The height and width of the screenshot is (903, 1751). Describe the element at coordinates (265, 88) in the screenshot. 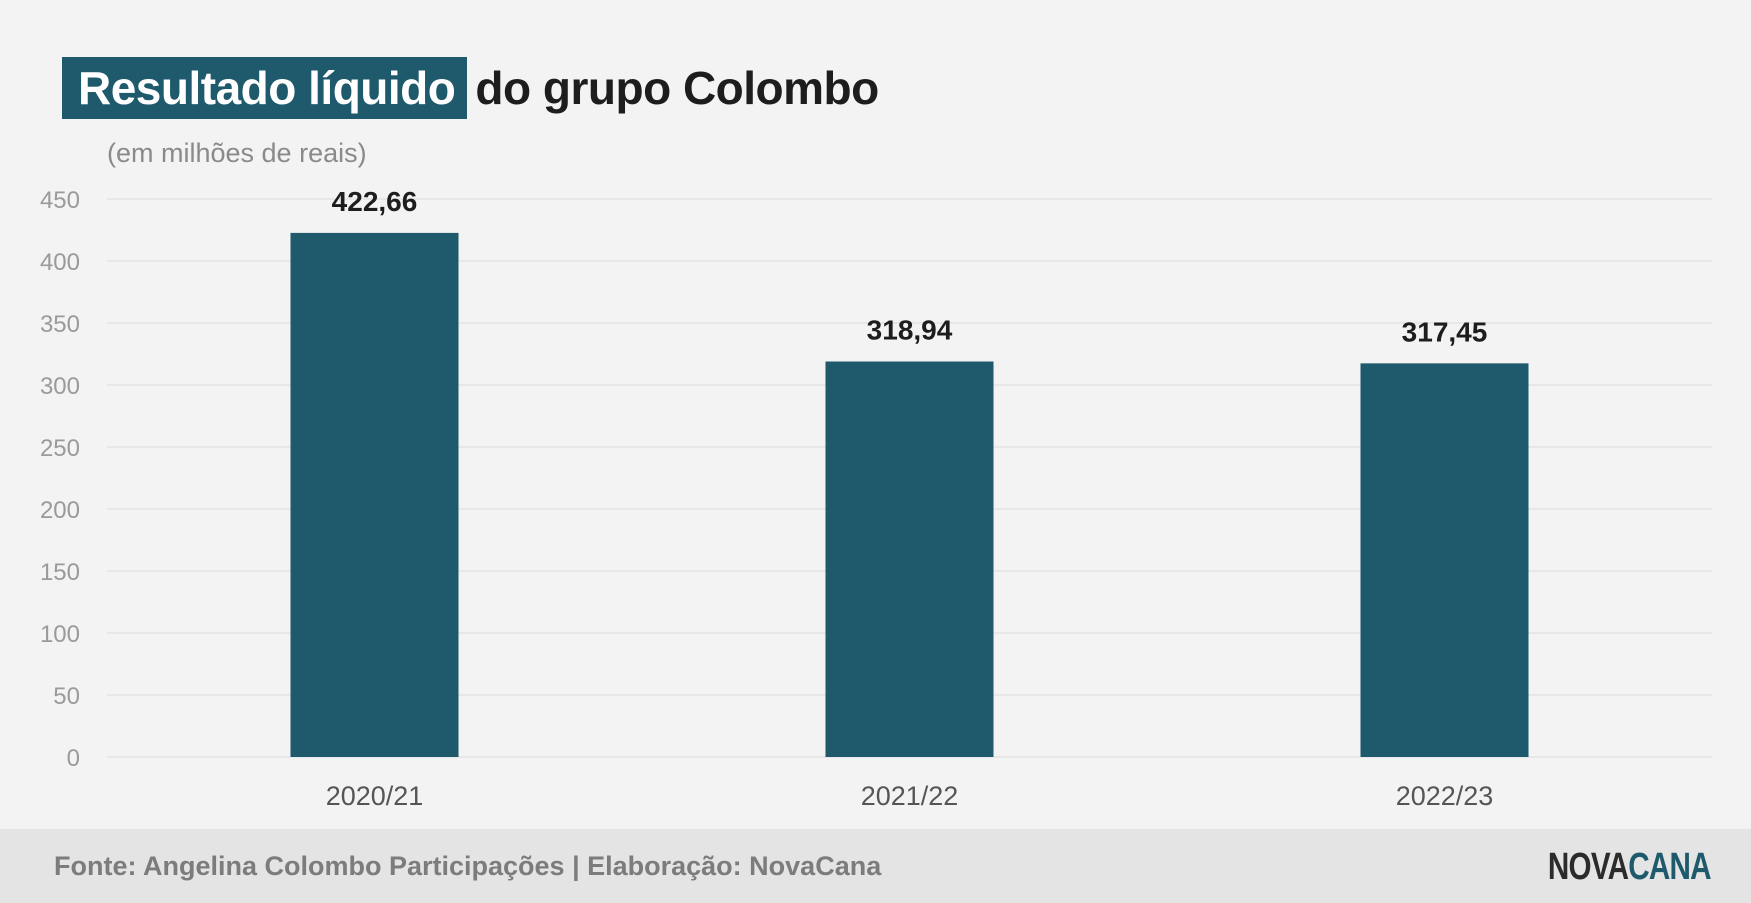

I see `title-highlight: Resultado líquido` at that location.